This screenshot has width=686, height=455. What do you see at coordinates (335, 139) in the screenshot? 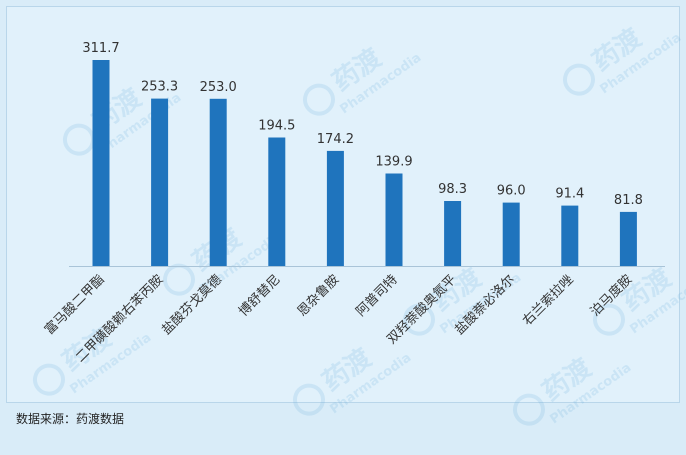
I see `bar-value-label: 174.2` at bounding box center [335, 139].